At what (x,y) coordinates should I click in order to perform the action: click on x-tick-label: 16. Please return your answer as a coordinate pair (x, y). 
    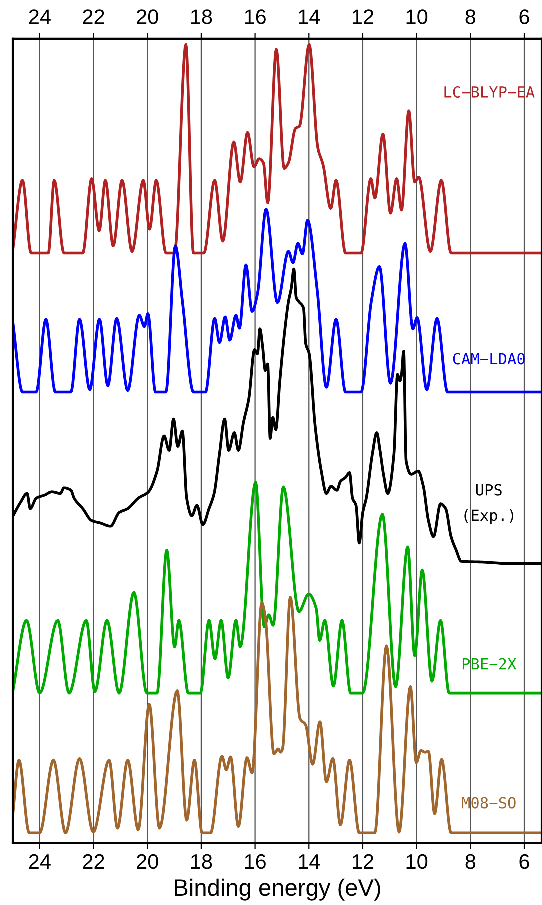
    Looking at the image, I should click on (255, 862).